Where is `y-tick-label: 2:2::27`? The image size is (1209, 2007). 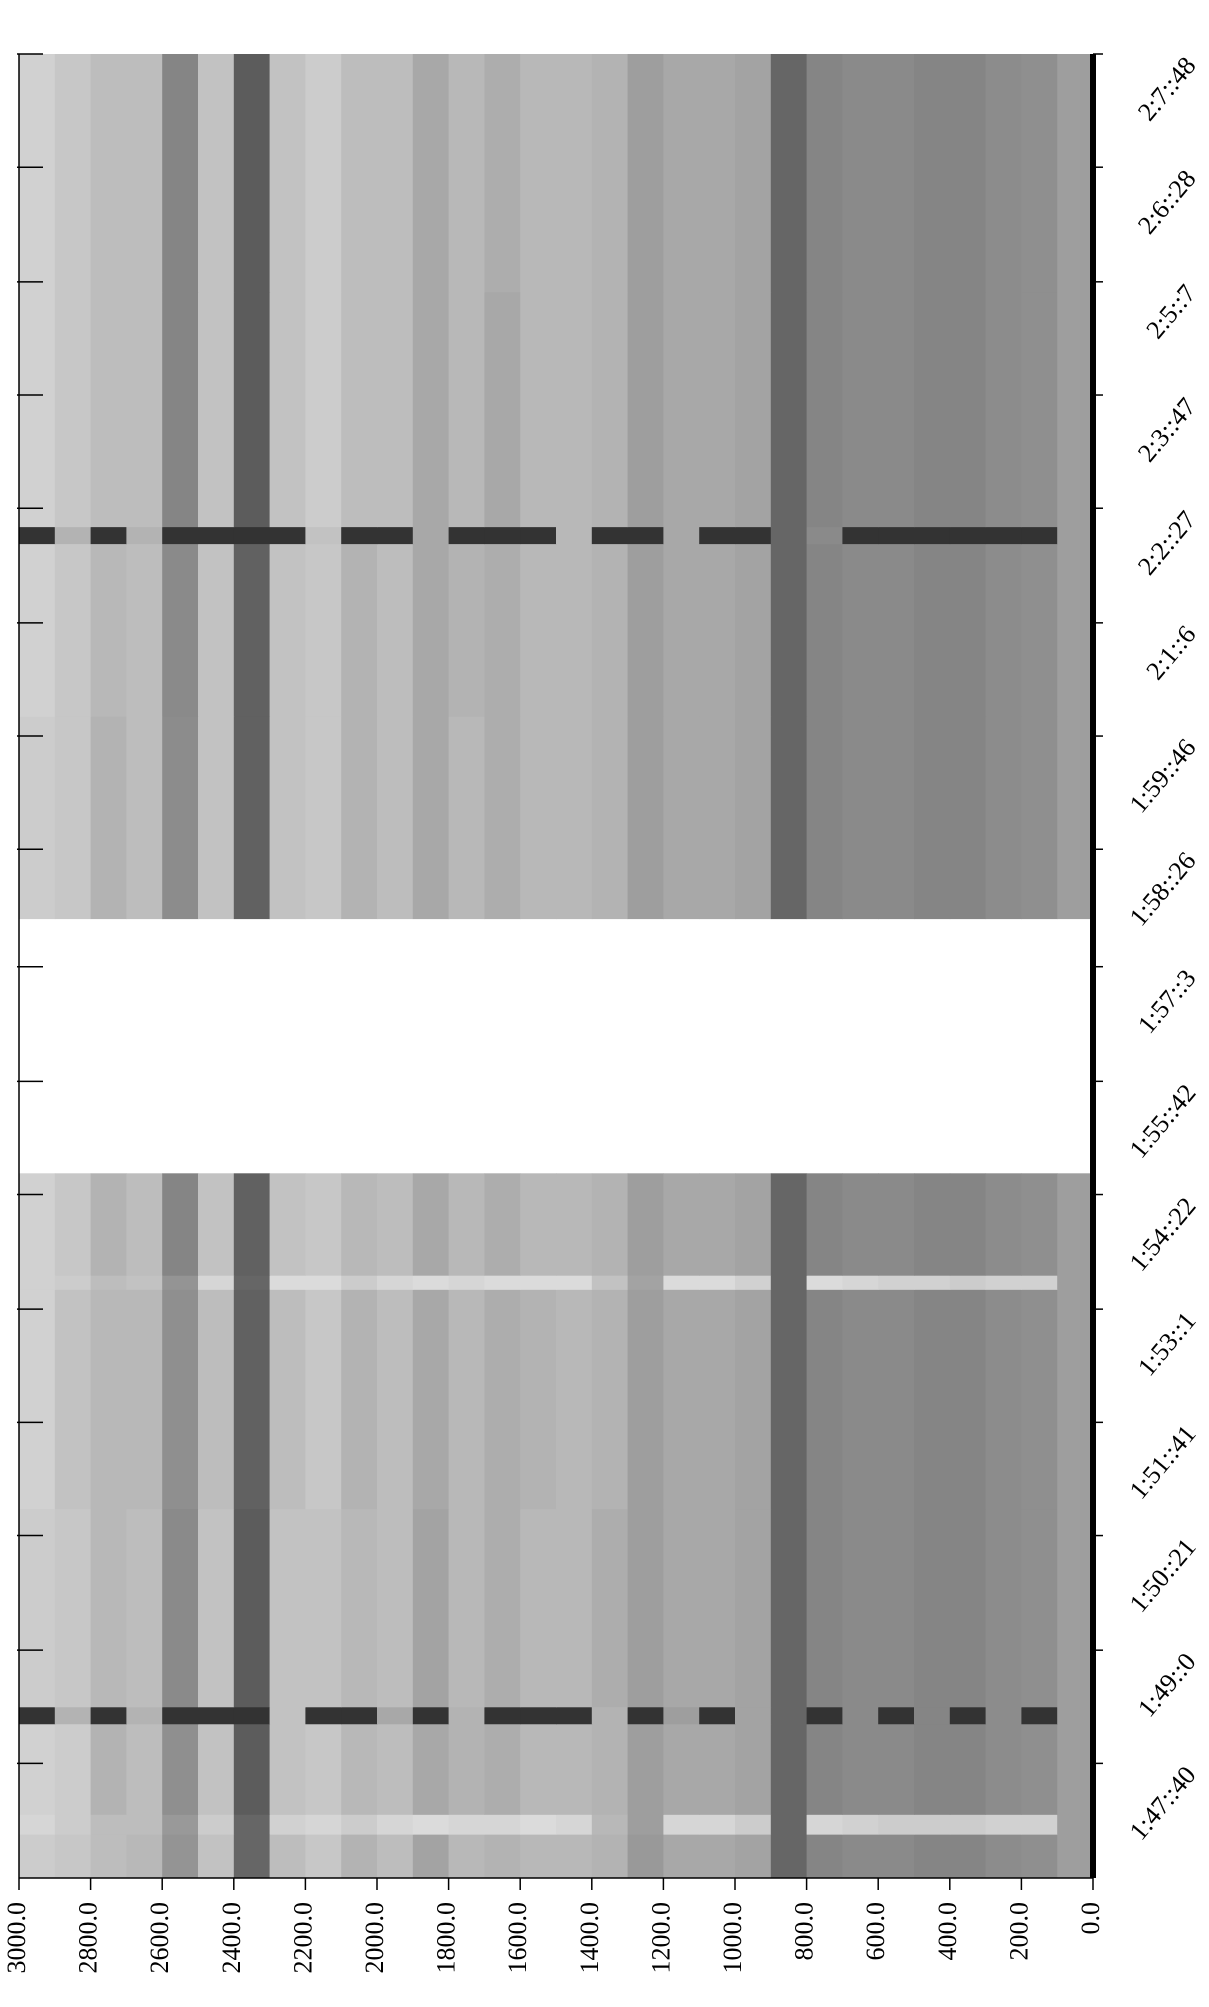
y-tick-label: 2:2::27 is located at coordinates (1167, 542).